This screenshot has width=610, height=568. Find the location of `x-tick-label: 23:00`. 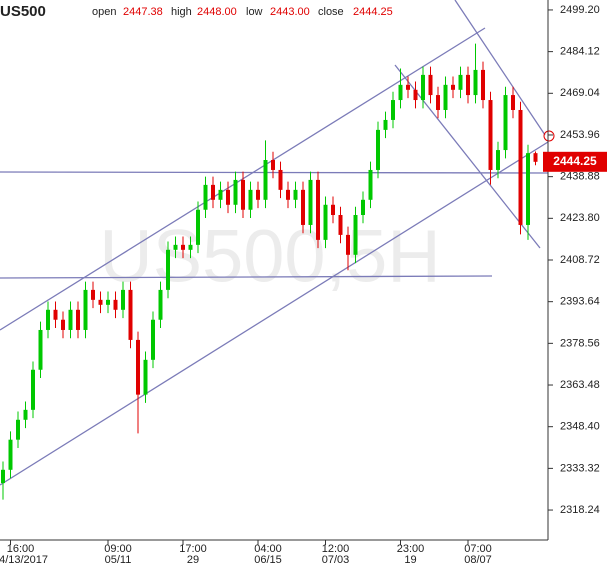

x-tick-label: 23:00 is located at coordinates (411, 549).